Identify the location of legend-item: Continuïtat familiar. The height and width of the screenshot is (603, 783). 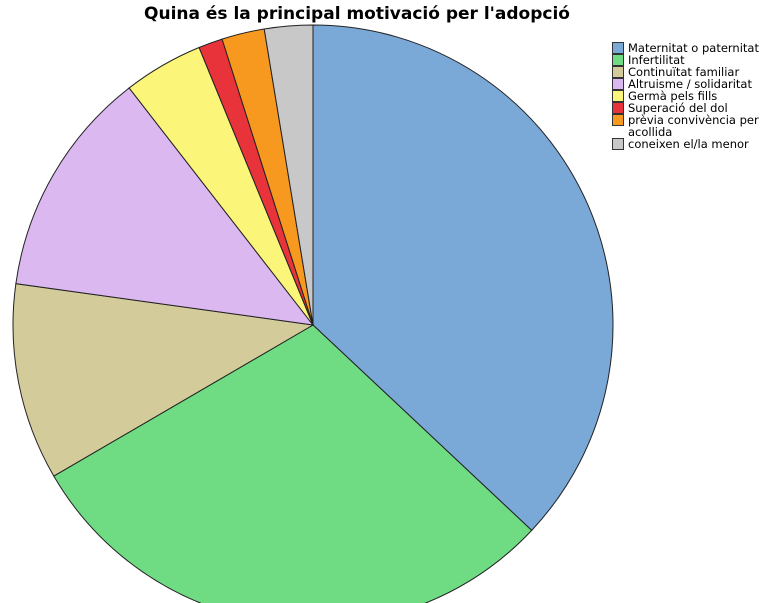
(696, 72).